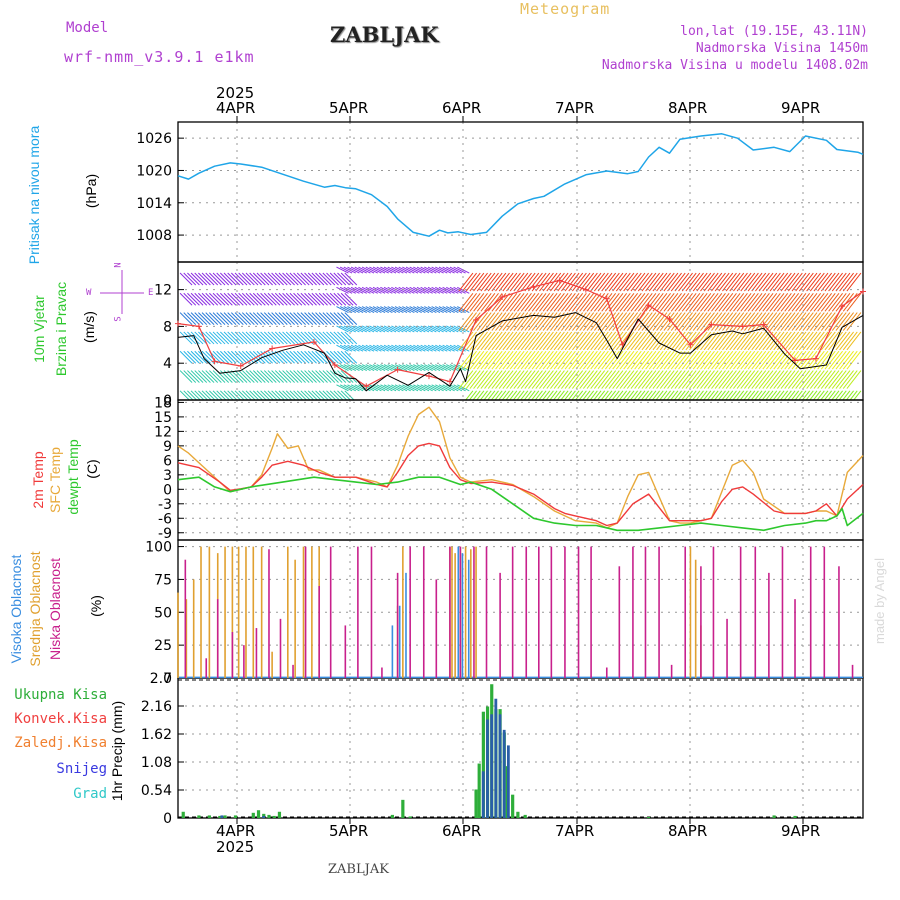 Image resolution: width=900 pixels, height=900 pixels. What do you see at coordinates (89, 293) in the screenshot?
I see `compass-w-label: W` at bounding box center [89, 293].